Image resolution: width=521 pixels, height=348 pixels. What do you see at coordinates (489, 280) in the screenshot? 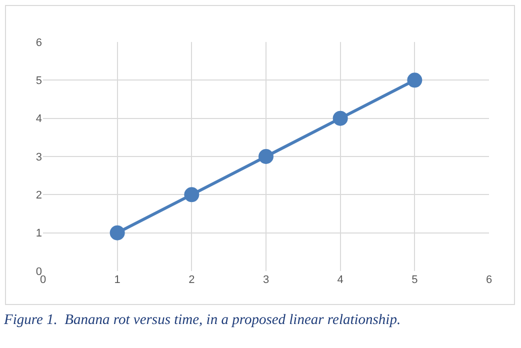
I see `x-tick-label: 6` at bounding box center [489, 280].